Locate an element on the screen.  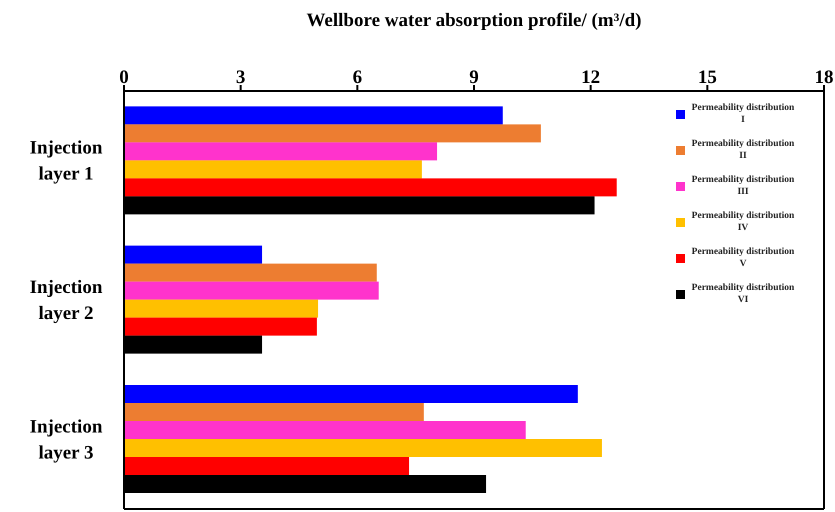
legend-label: Permeability distribution VI is located at coordinates (743, 294).